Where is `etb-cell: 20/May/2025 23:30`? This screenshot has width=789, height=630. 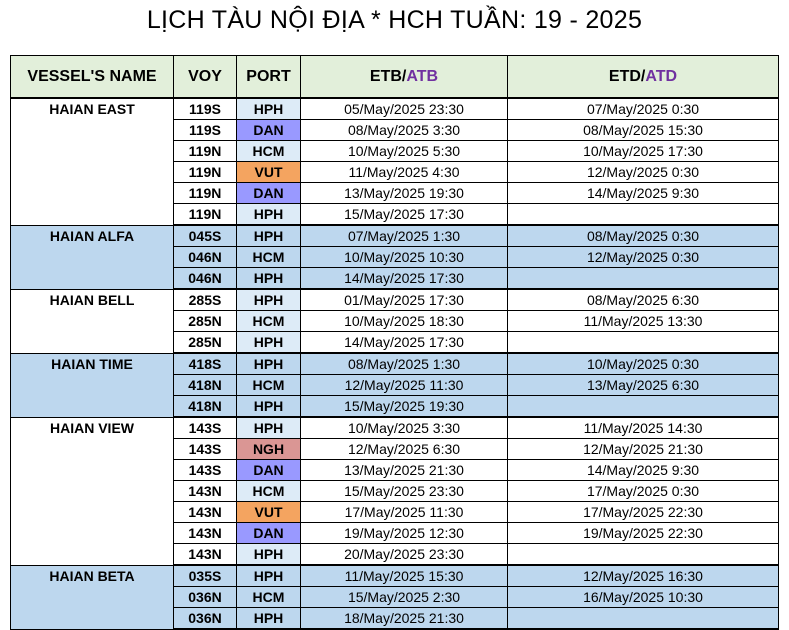
etb-cell: 20/May/2025 23:30 is located at coordinates (404, 554).